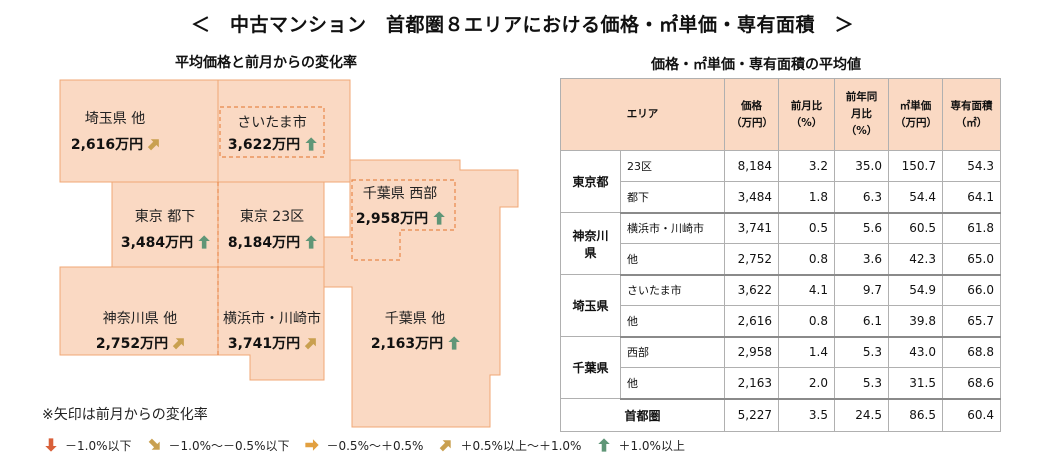 The height and width of the screenshot is (469, 1045). I want to click on value-cell: 31.5, so click(915, 383).